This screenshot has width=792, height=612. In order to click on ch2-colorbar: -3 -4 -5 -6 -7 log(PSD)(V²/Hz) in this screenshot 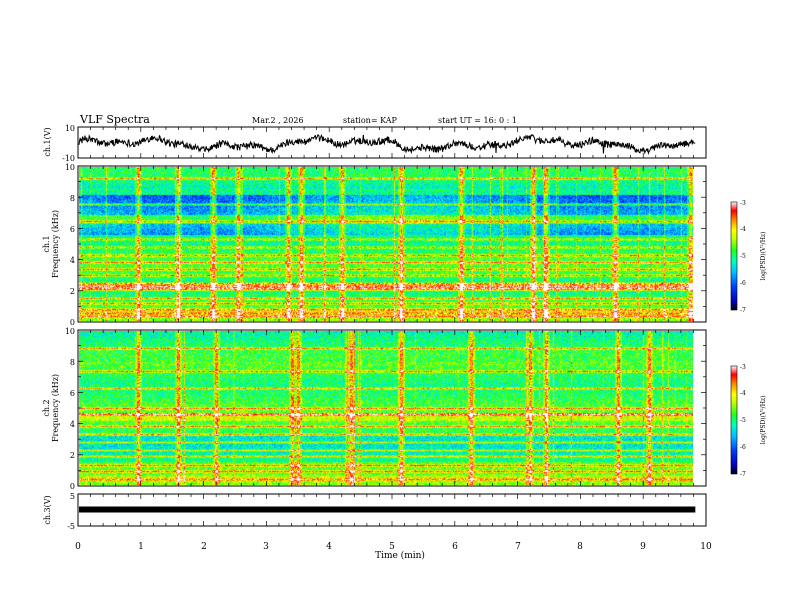, I will do `click(748, 421)`.